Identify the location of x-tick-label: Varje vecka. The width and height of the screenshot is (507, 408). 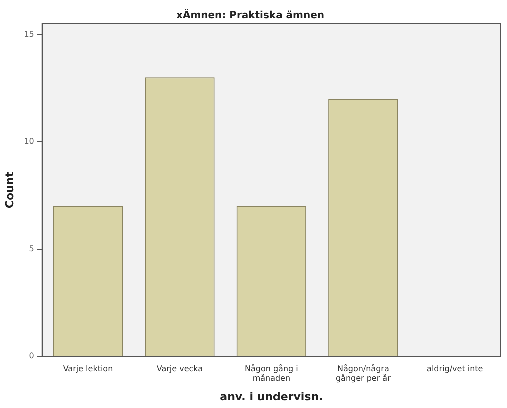
(180, 369).